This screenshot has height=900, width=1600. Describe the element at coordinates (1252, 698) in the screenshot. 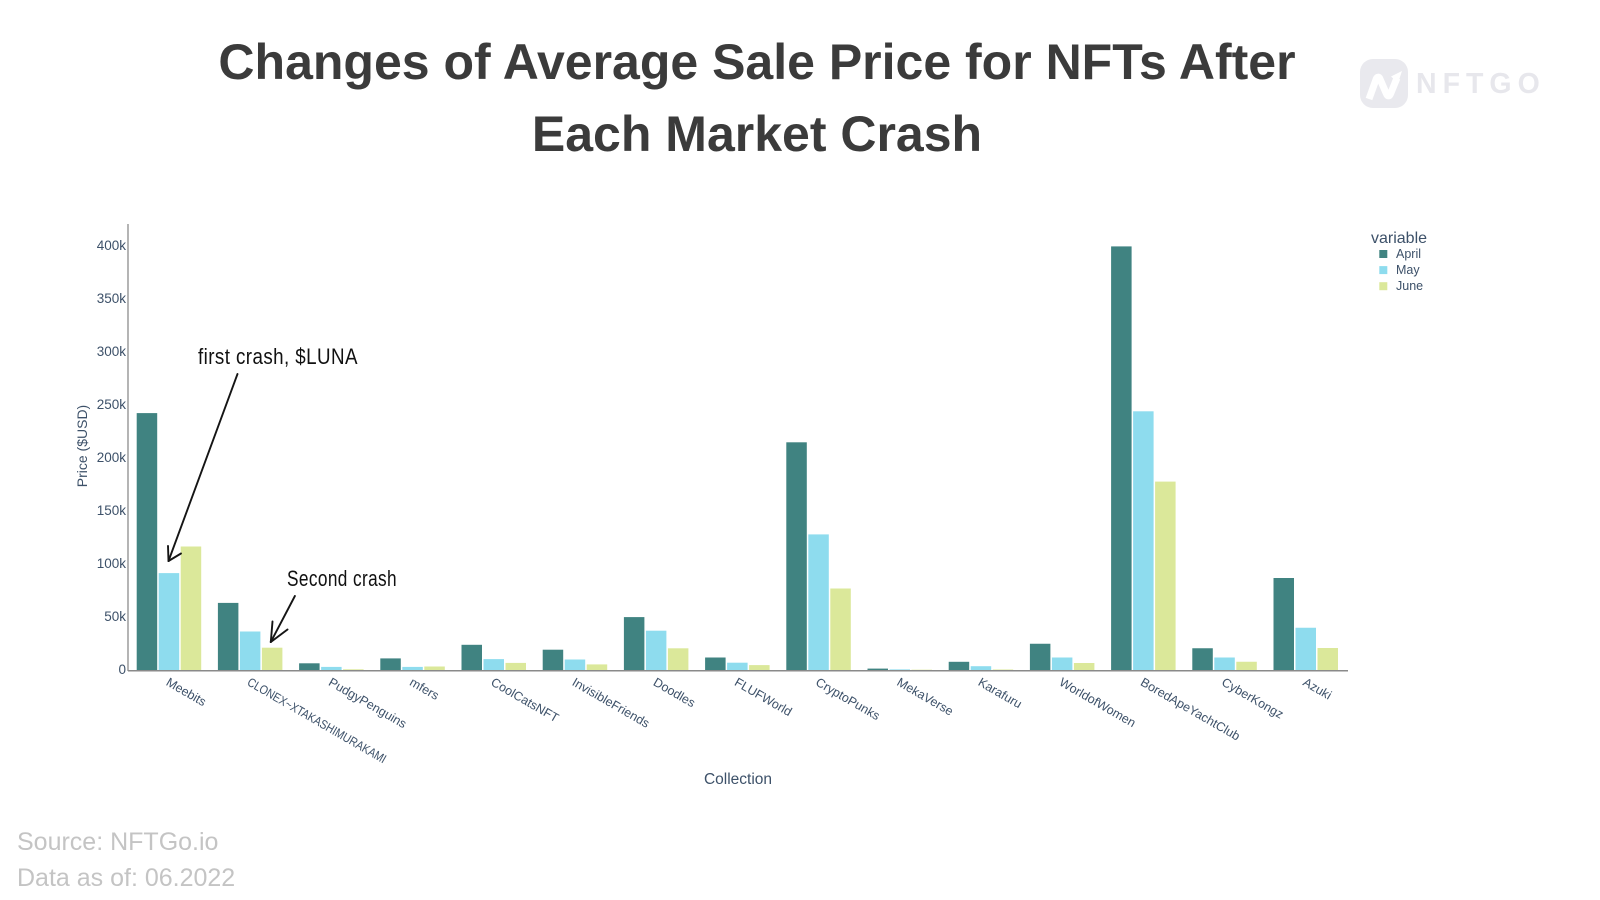

I see `svg-text: CyberKongz` at that location.